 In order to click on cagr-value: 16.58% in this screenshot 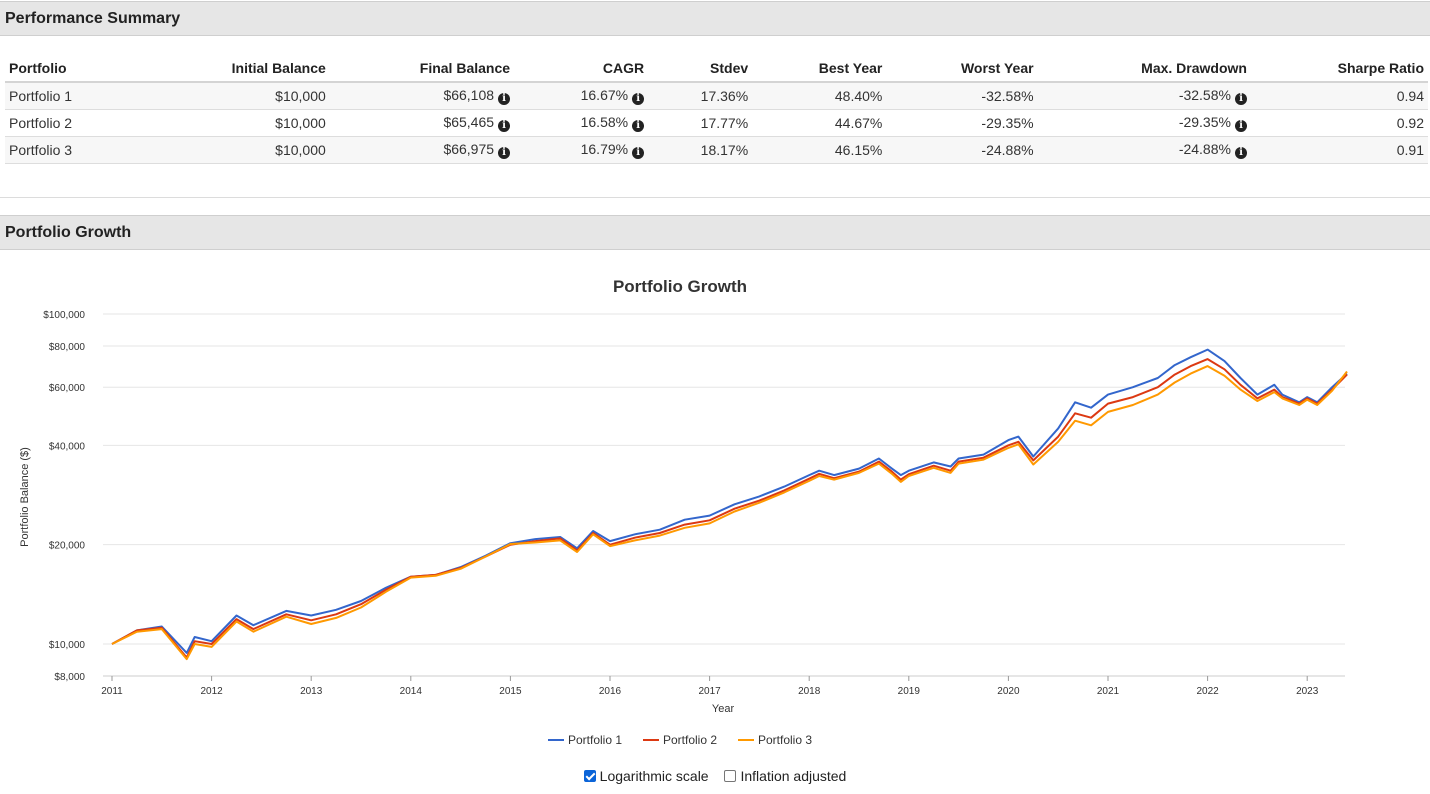, I will do `click(604, 122)`.